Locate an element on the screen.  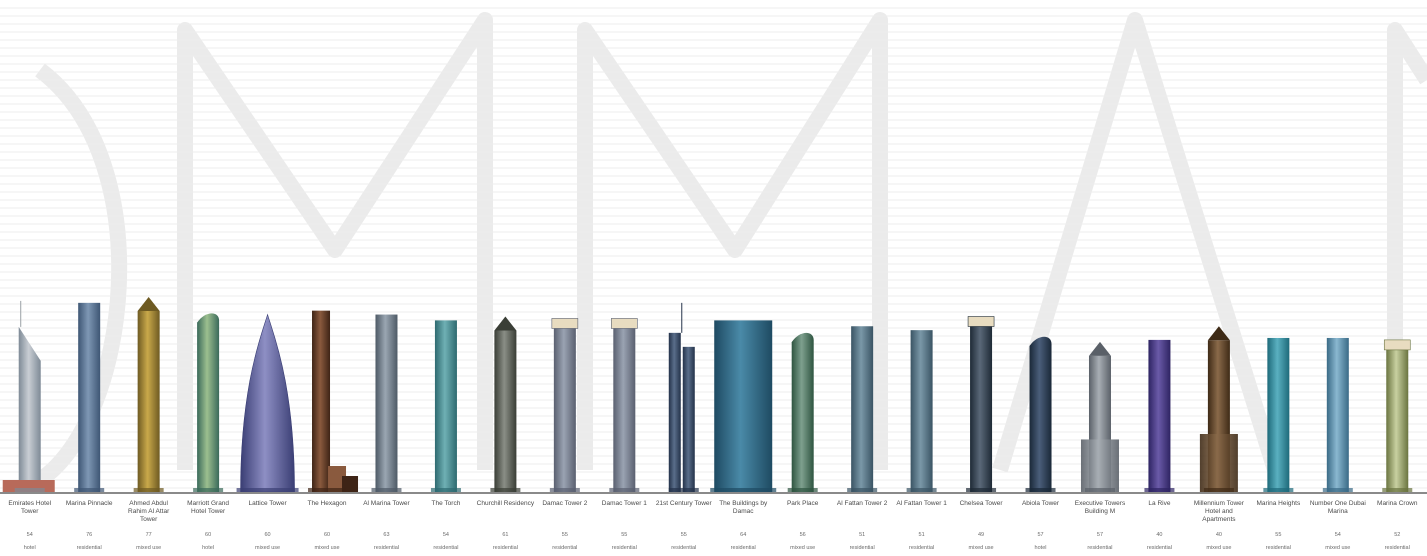
tower-name-label: Emirates Hotel Tower is located at coordinates (30, 507).